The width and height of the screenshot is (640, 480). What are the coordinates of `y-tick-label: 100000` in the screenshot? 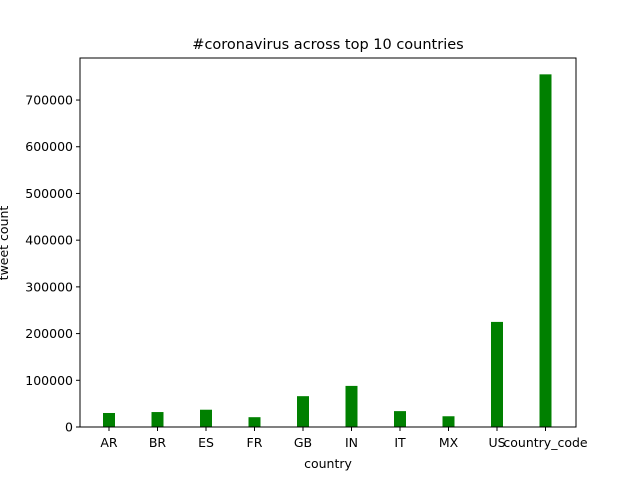 It's located at (49, 380).